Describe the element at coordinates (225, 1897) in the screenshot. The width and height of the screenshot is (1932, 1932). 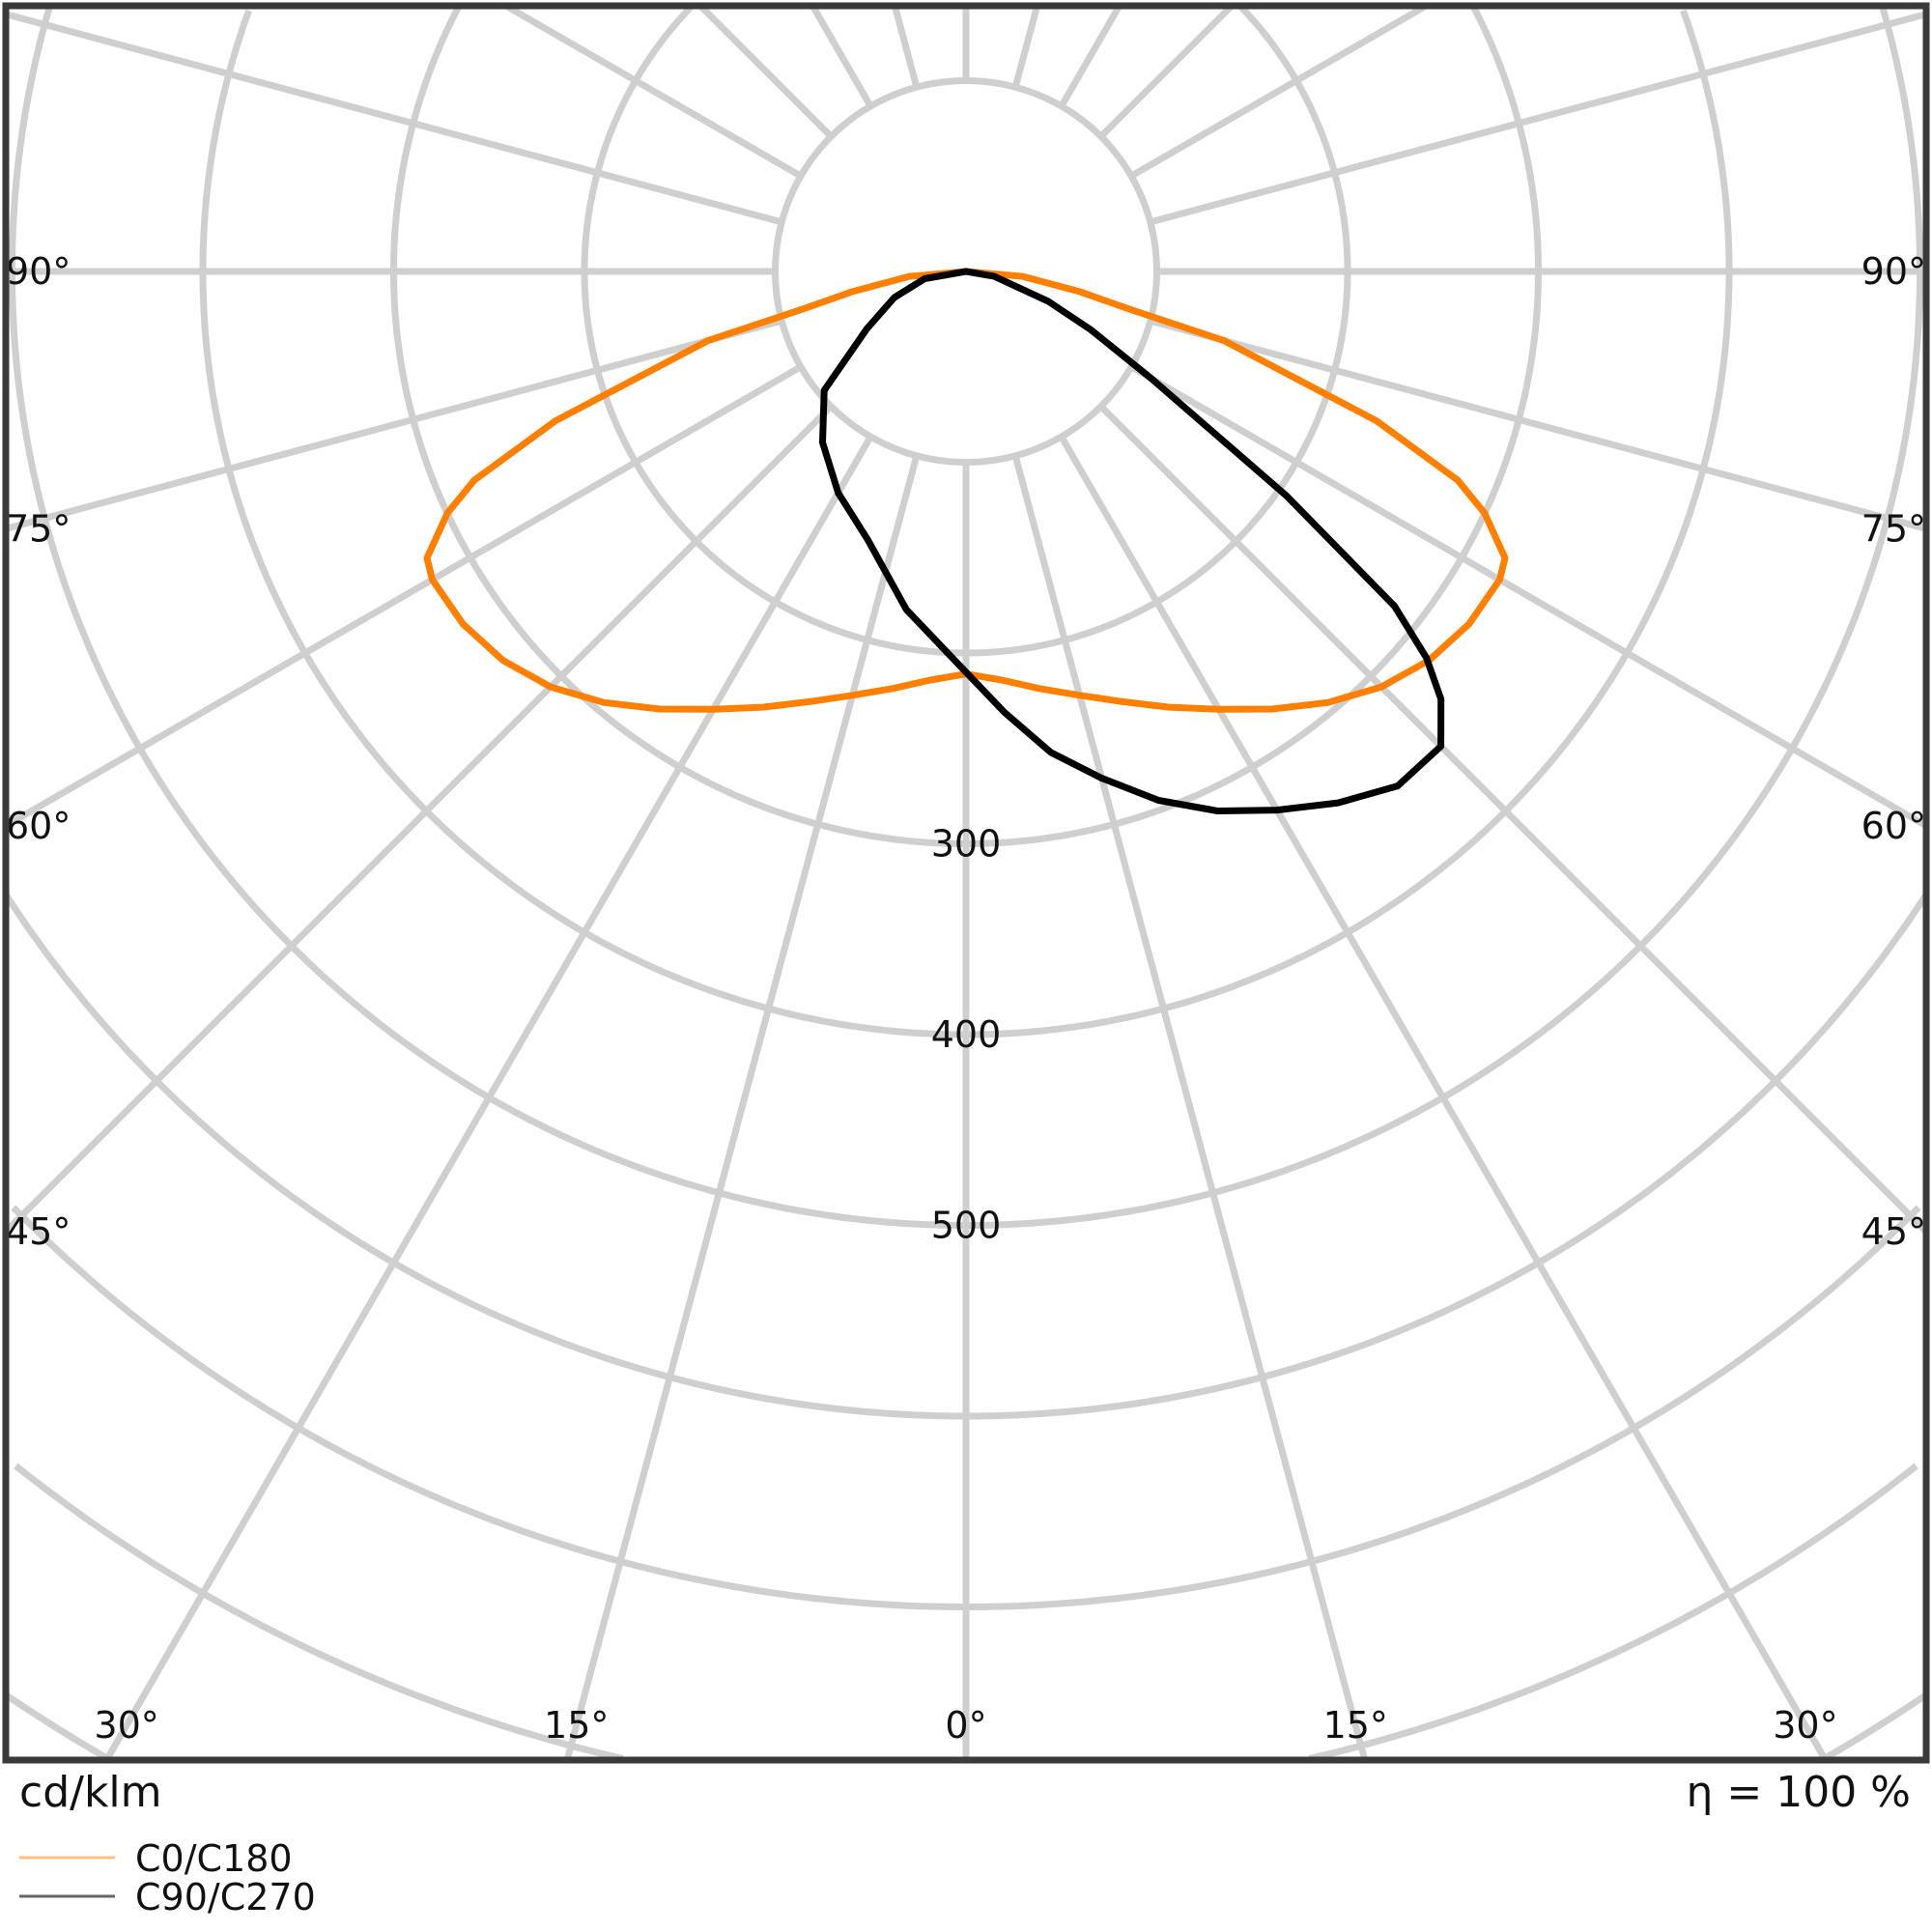
I see `legend-label-c90-c270: C90/C270` at that location.